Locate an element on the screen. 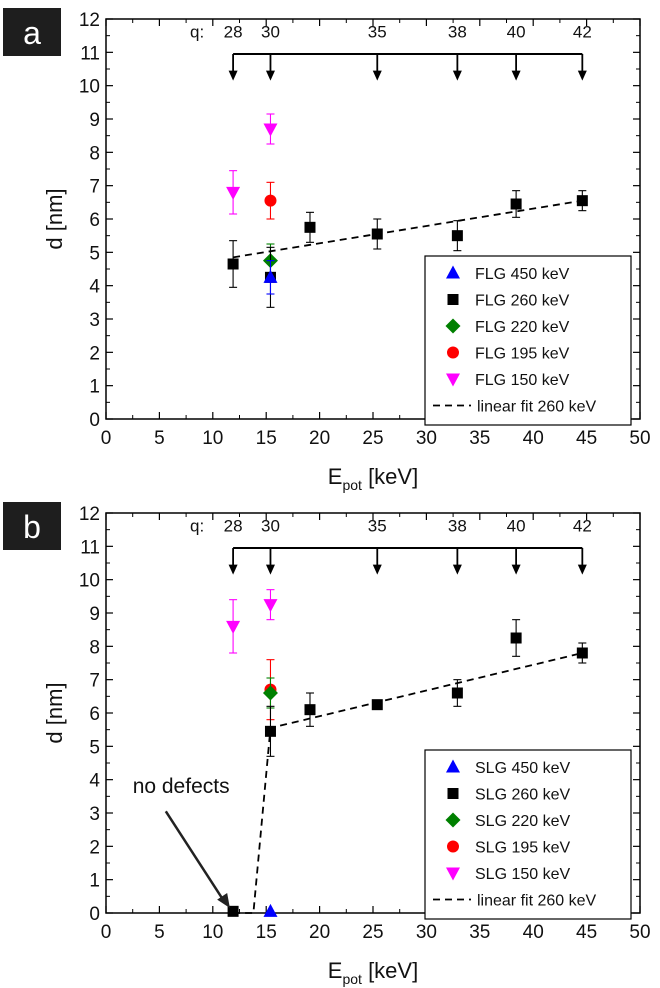 The height and width of the screenshot is (988, 660). y-tick-label: 6 is located at coordinates (94, 220).